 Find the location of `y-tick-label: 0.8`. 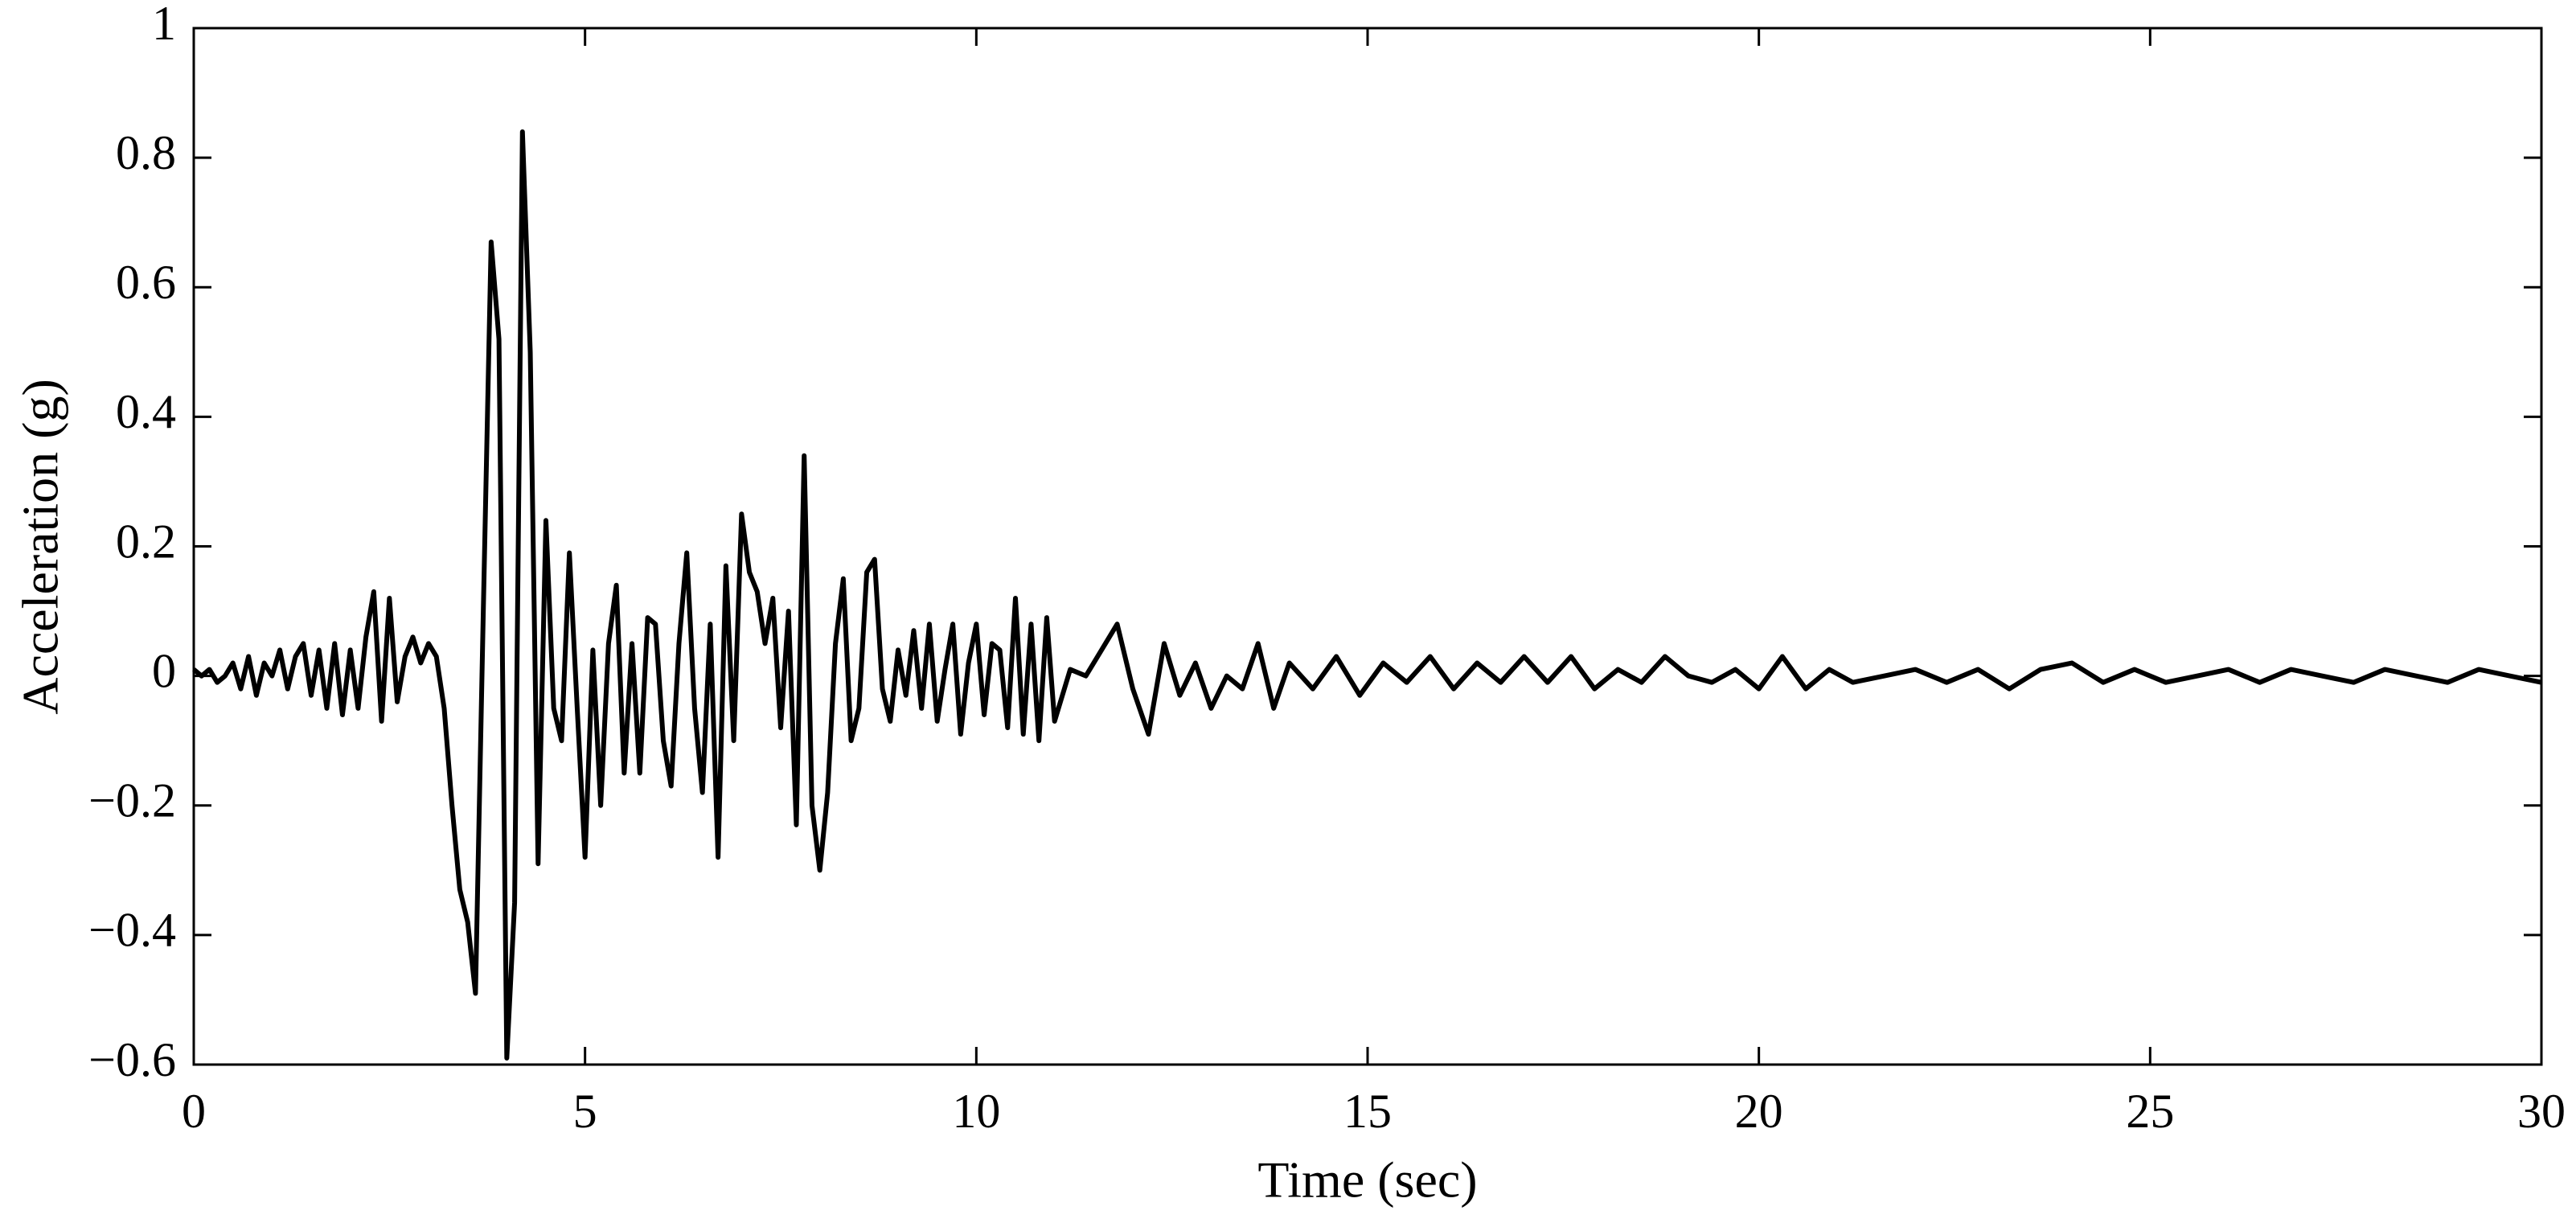

y-tick-label: 0.8 is located at coordinates (146, 152).